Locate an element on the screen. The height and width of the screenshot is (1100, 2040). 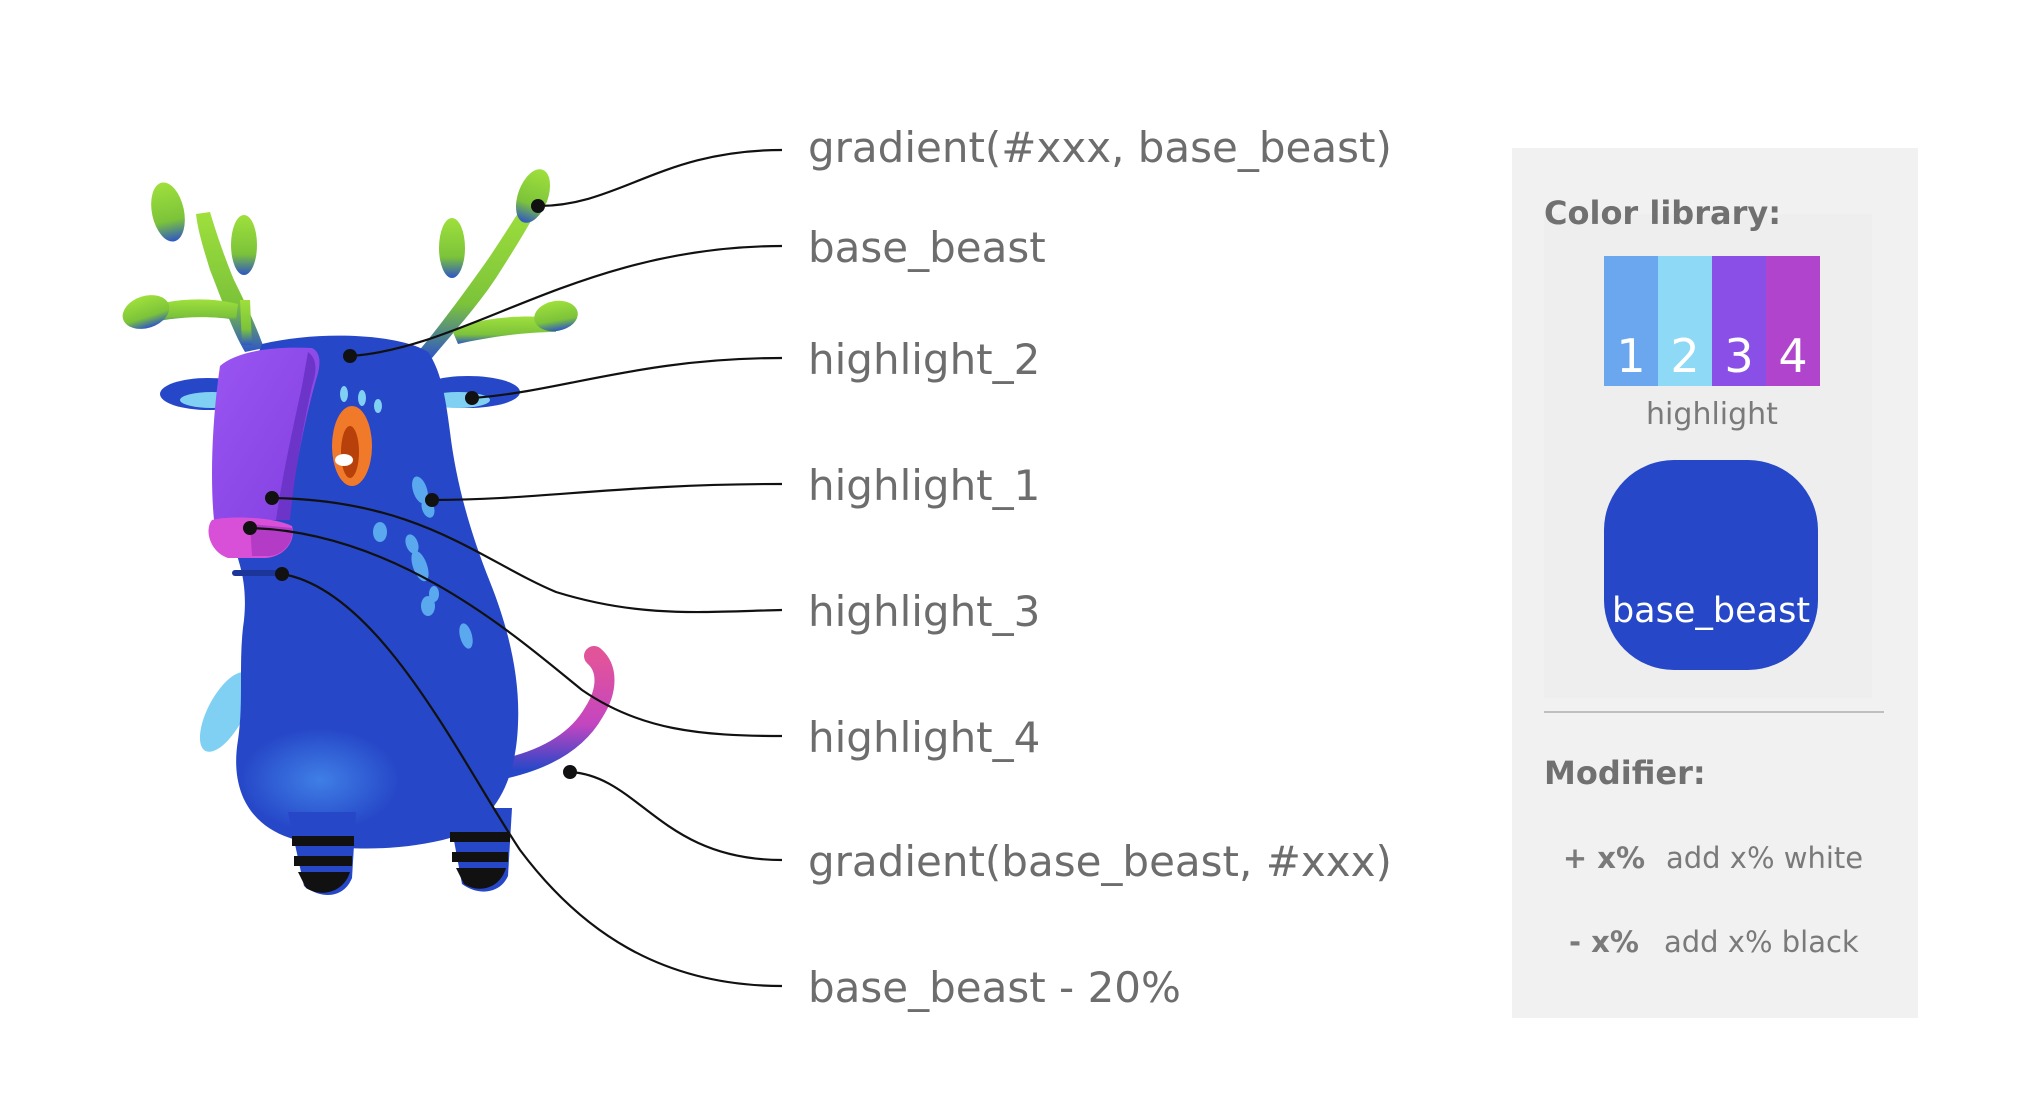
beast-body is located at coordinates (375, 592).